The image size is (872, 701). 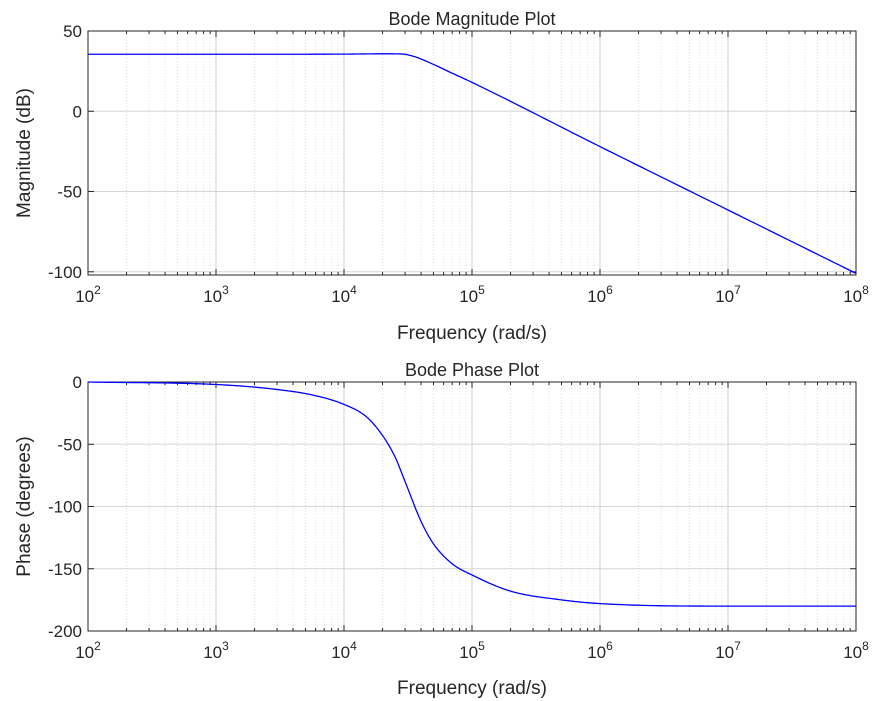 I want to click on mag-y-tick-label: 0, so click(x=77, y=111).